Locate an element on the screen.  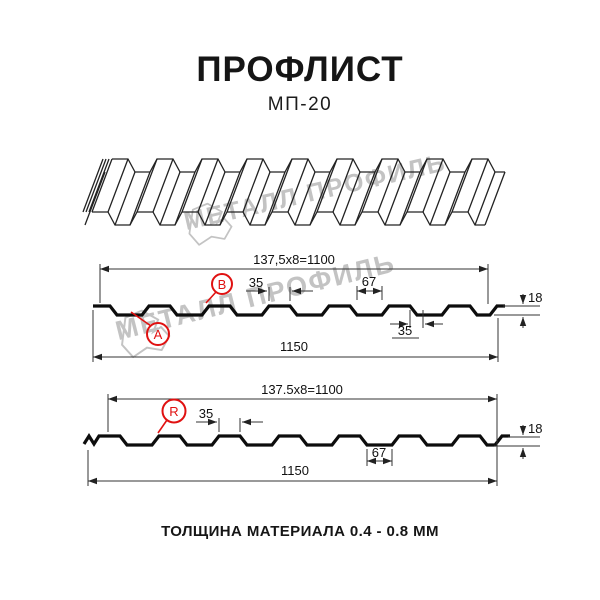
sheet-3d-cut-edge-hatch is located at coordinates (96, 185).